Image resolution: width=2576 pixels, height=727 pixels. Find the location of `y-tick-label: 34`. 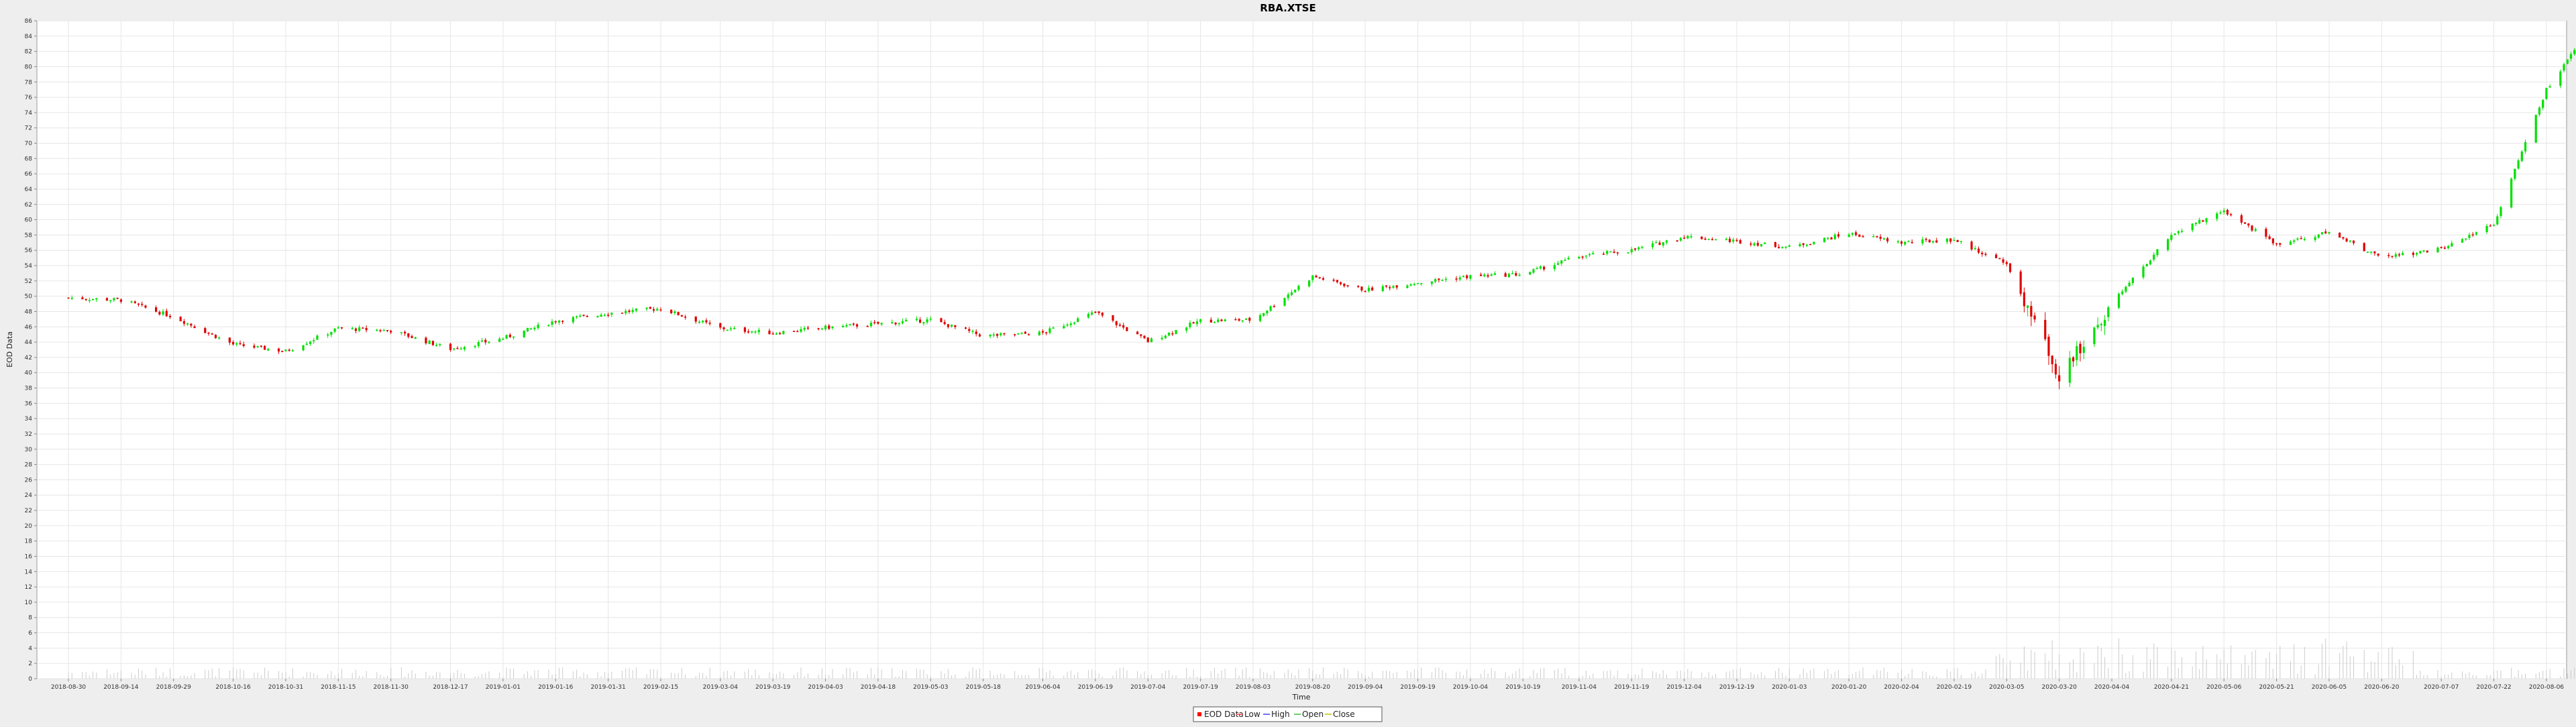

y-tick-label: 34 is located at coordinates (29, 419).